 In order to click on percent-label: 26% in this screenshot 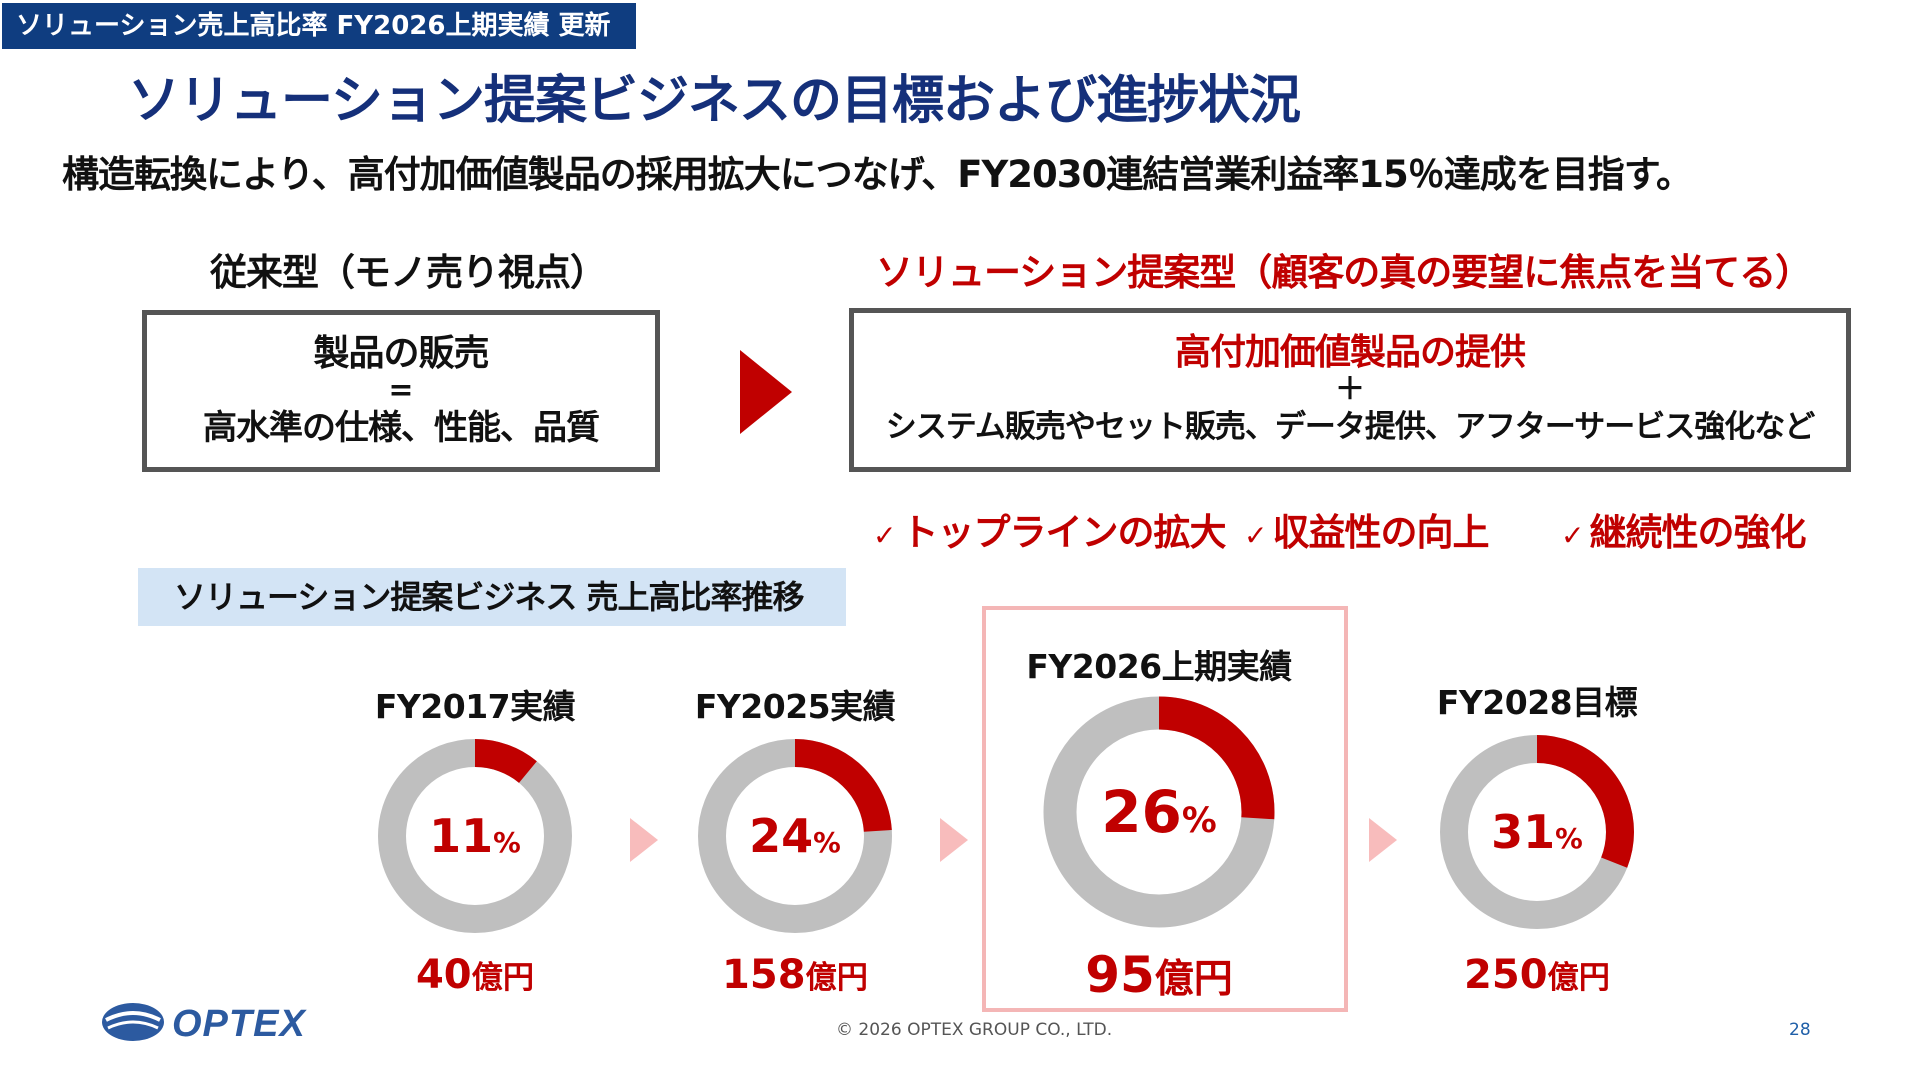, I will do `click(1159, 812)`.